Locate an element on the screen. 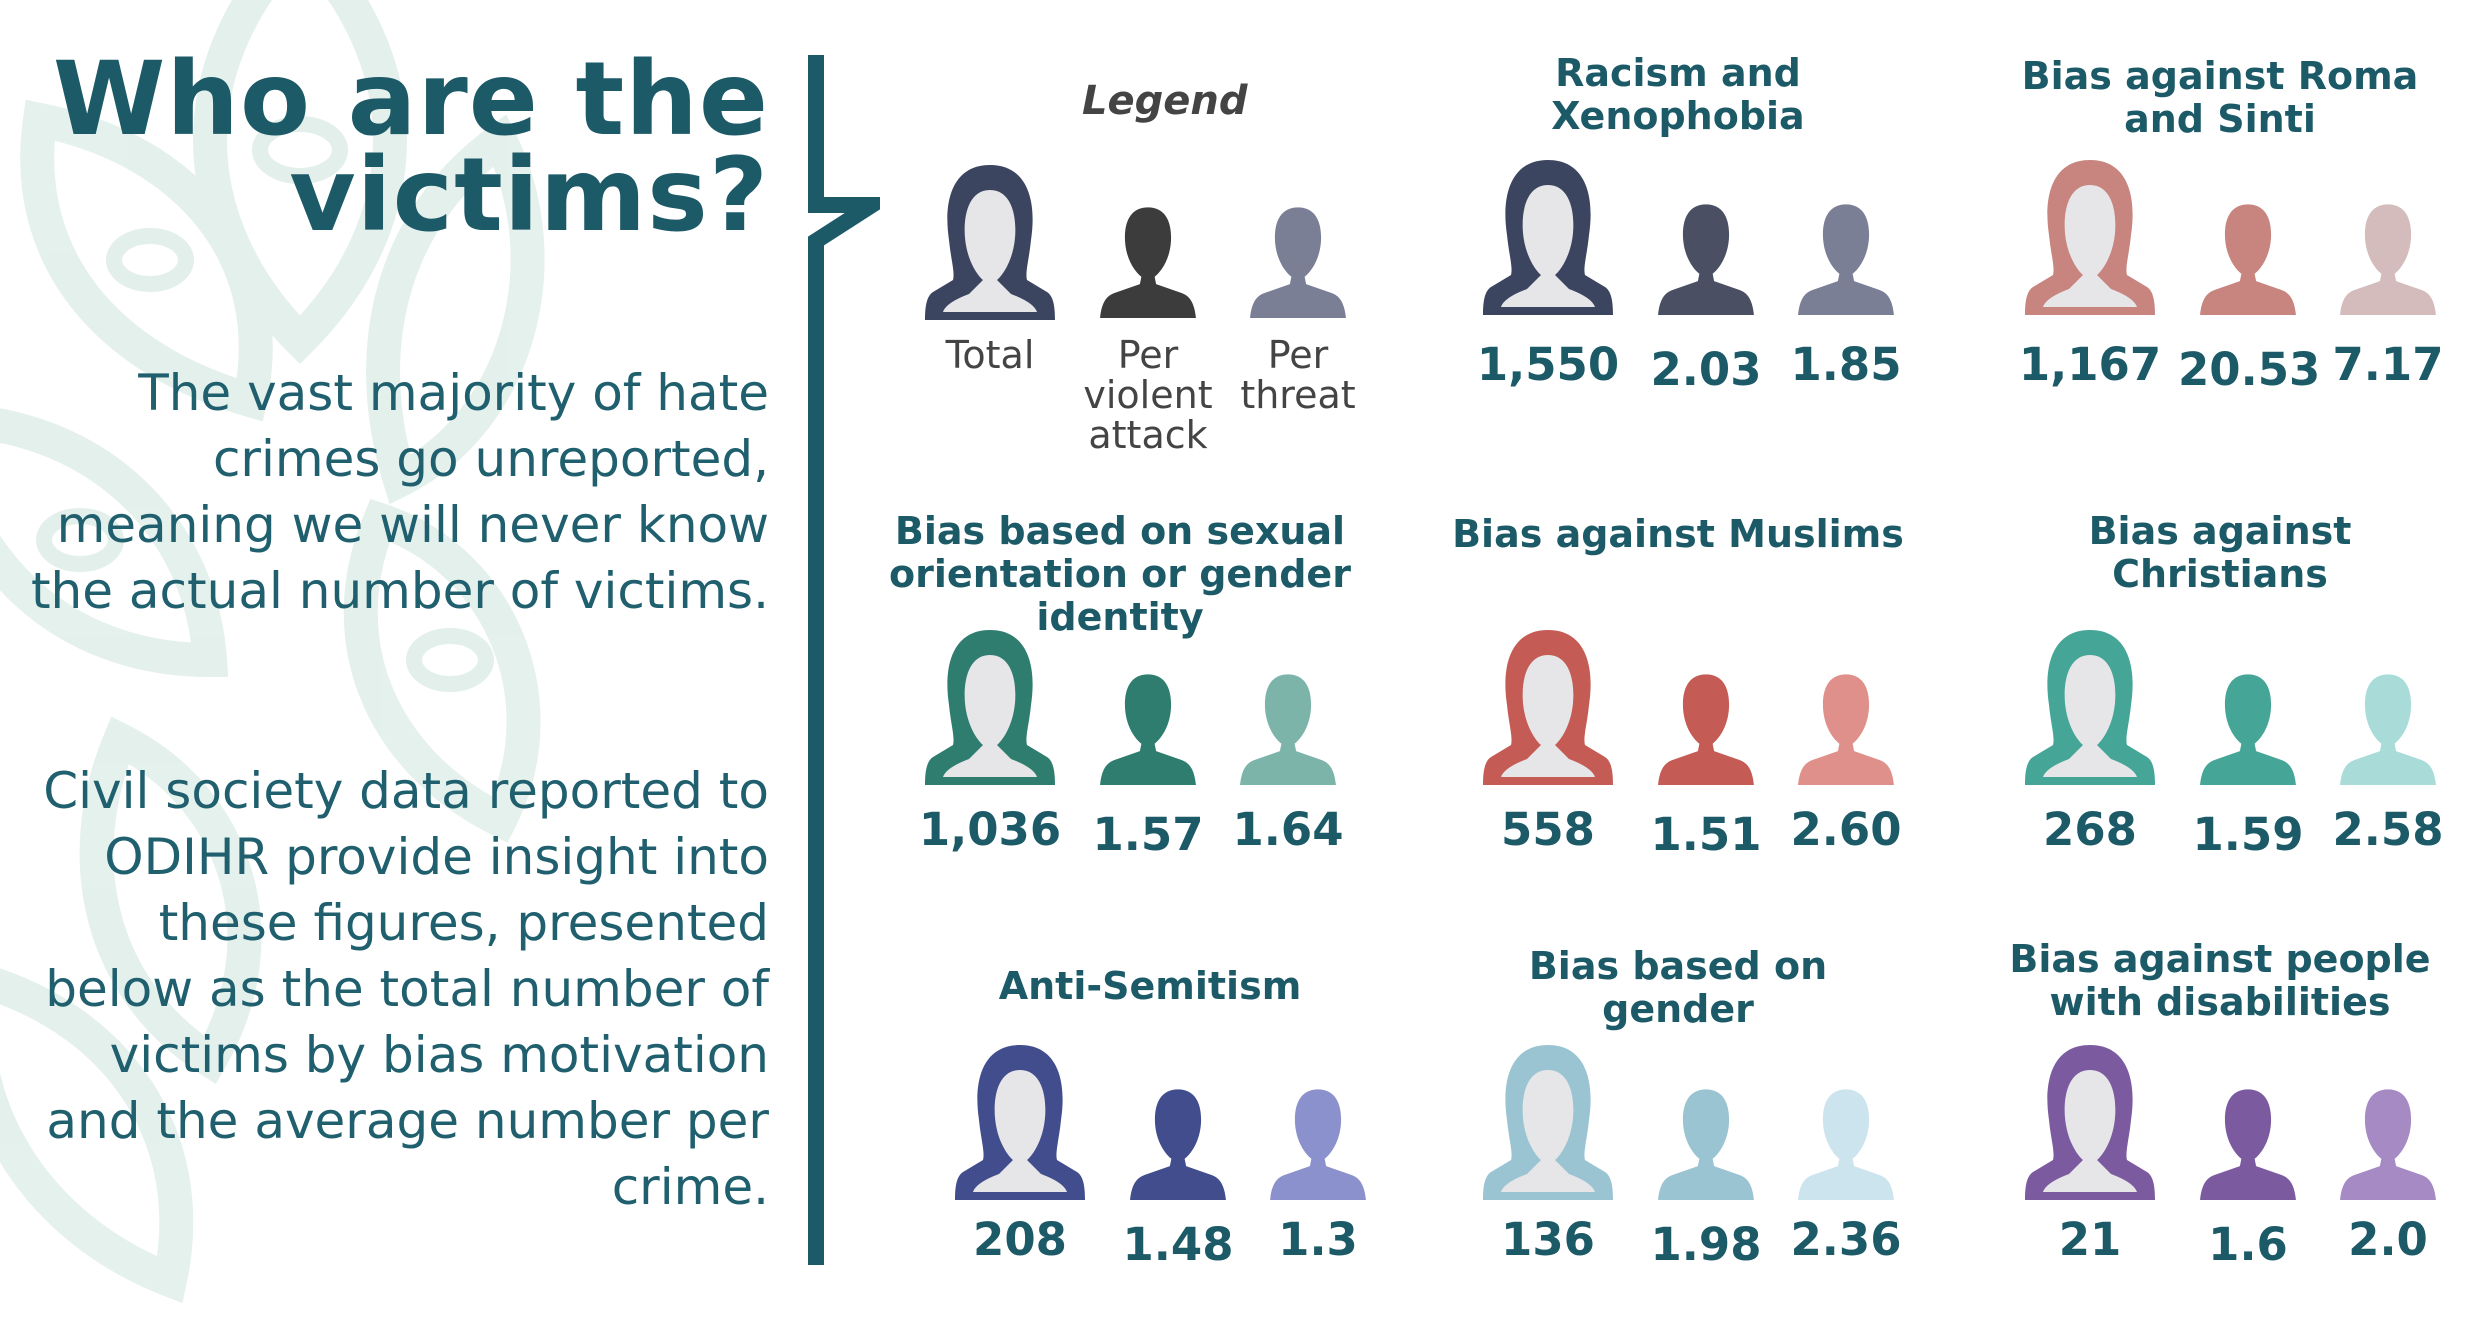  legend-label: Per violent attack is located at coordinates (1148, 395).